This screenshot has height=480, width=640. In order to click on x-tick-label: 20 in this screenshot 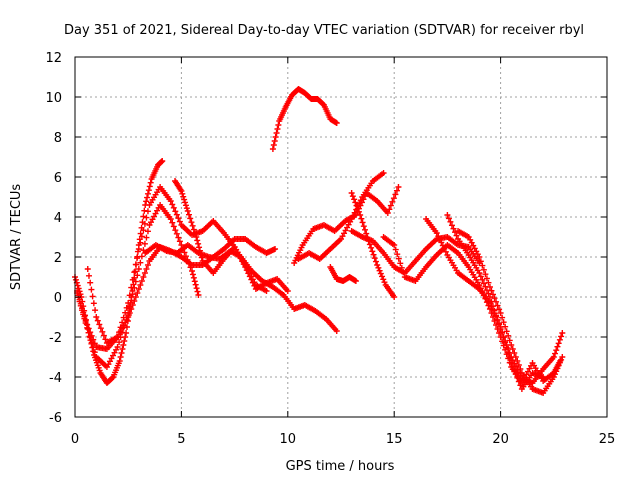, I will do `click(500, 439)`.